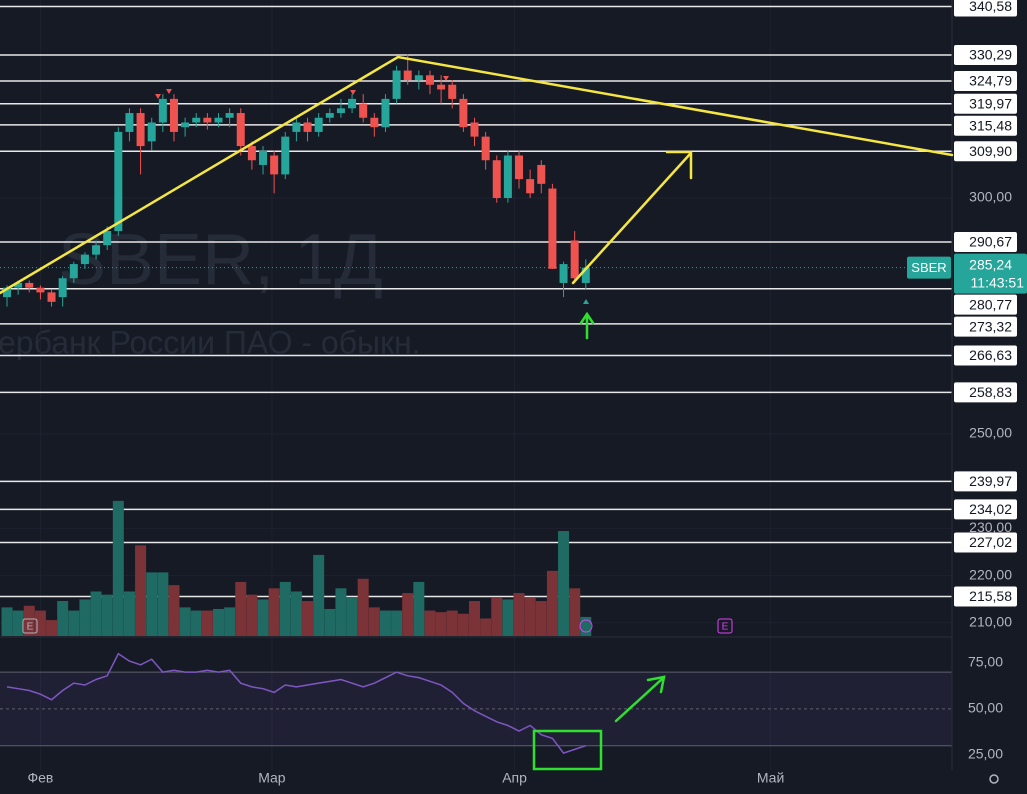  Describe the element at coordinates (296, 703) in the screenshot. I see `rsi-line` at that location.